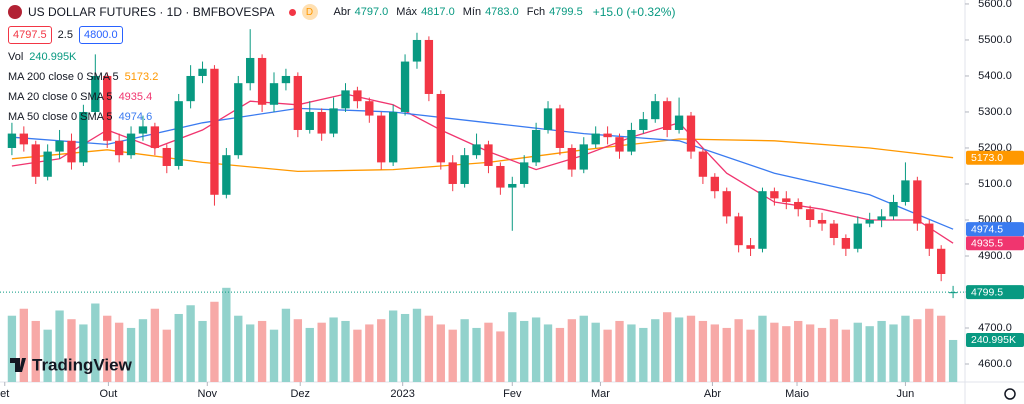 Image resolution: width=1024 pixels, height=404 pixels. What do you see at coordinates (30, 35) in the screenshot?
I see `sell-button: 4797.5` at bounding box center [30, 35].